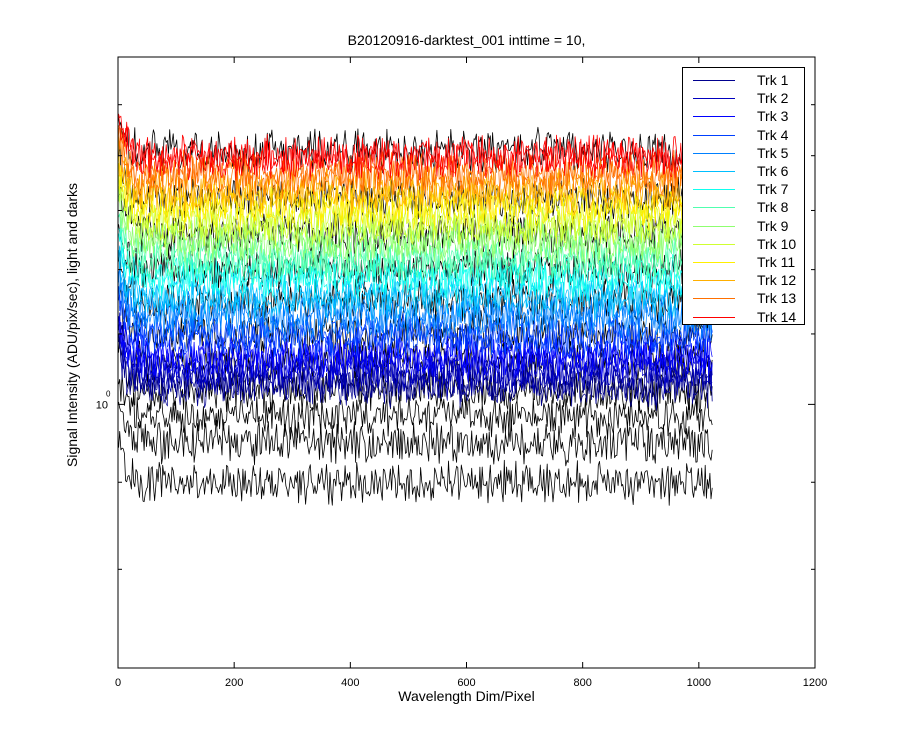 The height and width of the screenshot is (750, 900). I want to click on legend-label: Trk 7, so click(773, 189).